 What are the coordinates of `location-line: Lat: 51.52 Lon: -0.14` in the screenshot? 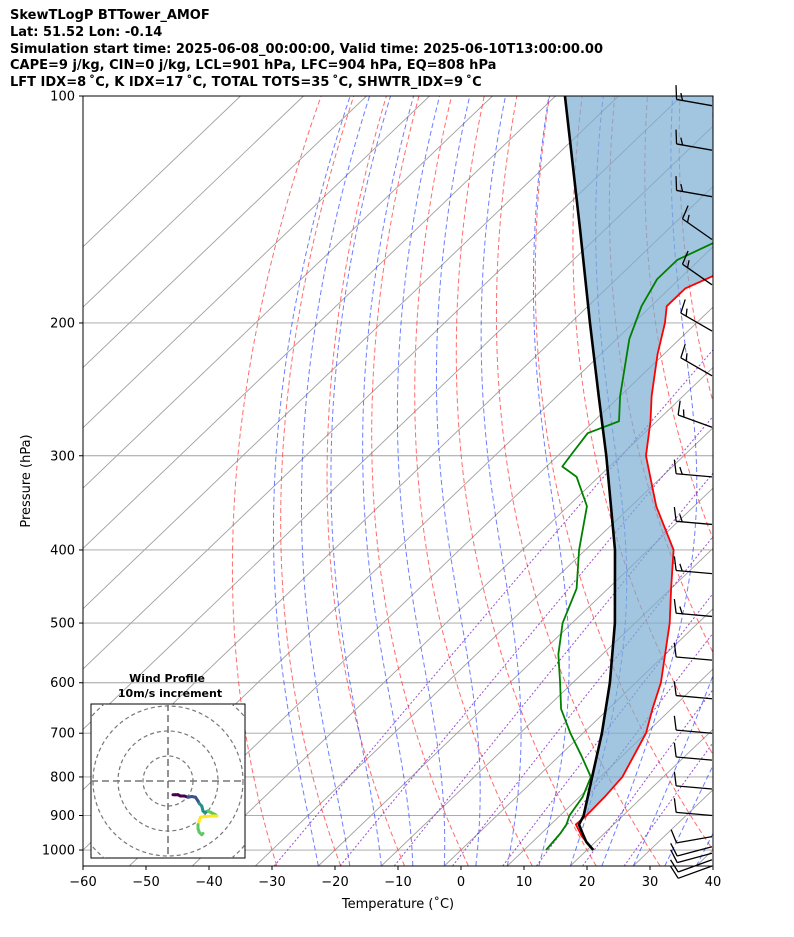 It's located at (86, 32).